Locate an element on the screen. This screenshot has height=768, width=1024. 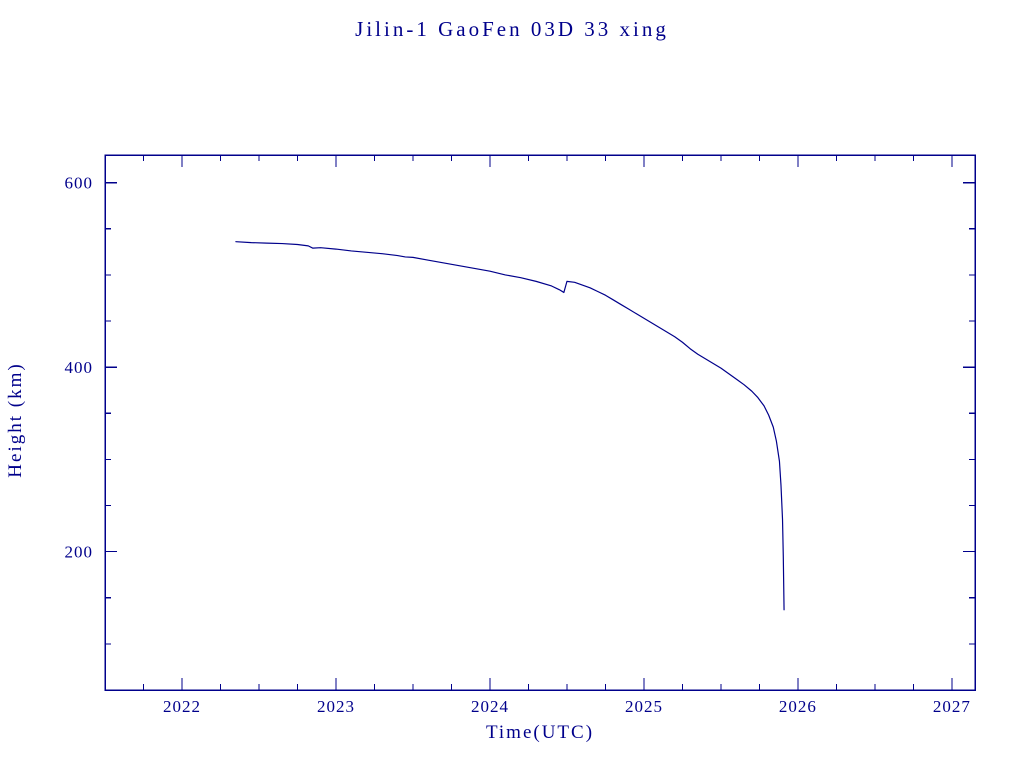
x-tick-label: 2022 is located at coordinates (182, 706).